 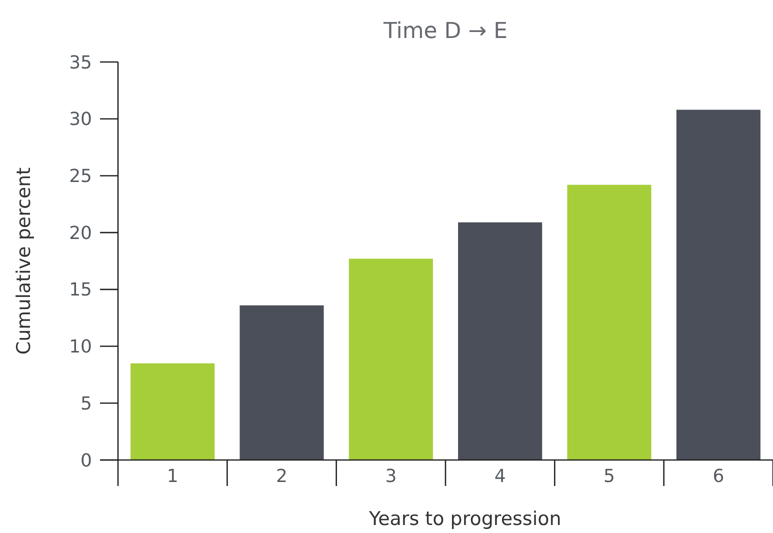 I want to click on y-tick-label: 0, so click(x=86, y=461).